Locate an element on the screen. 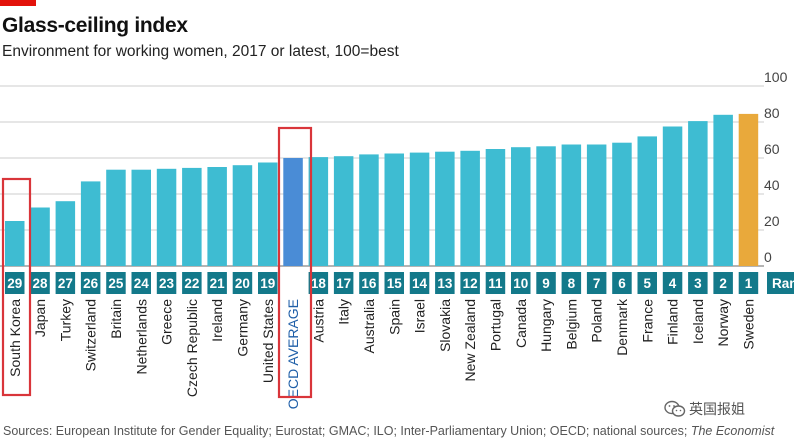  rank-number: 3 is located at coordinates (698, 283).